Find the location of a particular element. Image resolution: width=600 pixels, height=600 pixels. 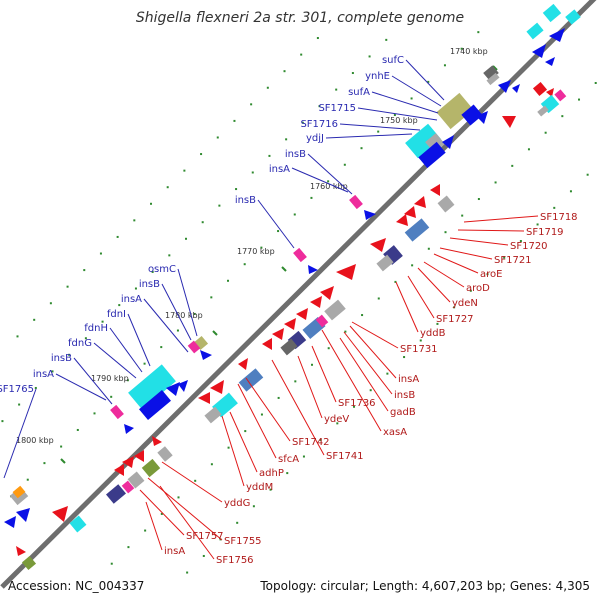

gene-label: yddM is located at coordinates (259, 487).